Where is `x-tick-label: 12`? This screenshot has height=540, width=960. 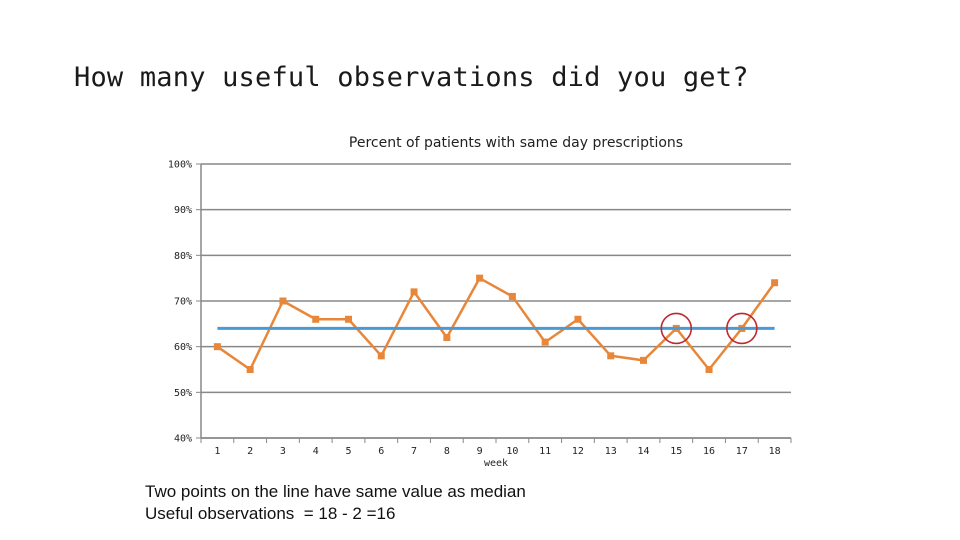
x-tick-label: 12 is located at coordinates (578, 451).